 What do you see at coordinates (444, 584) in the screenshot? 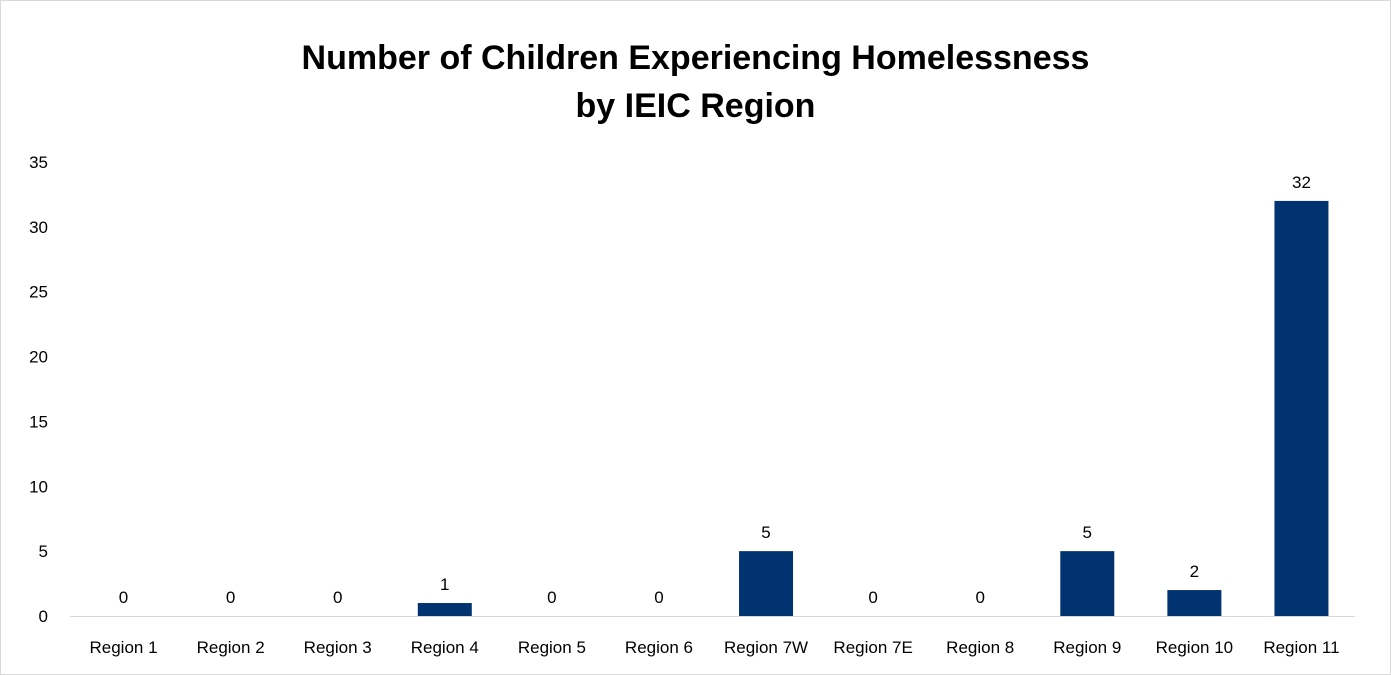
I see `data-label: 1` at bounding box center [444, 584].